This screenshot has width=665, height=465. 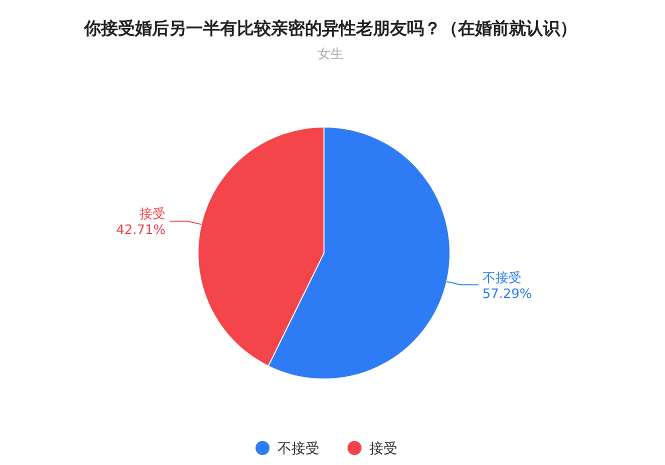 I want to click on chart-subtitle: 女生, so click(x=331, y=54).